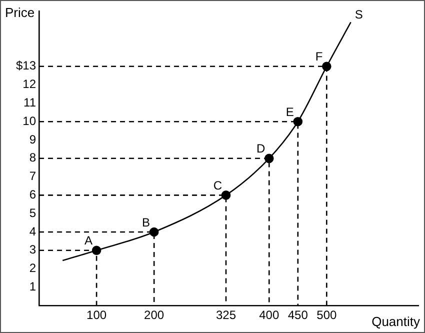 This screenshot has width=425, height=333. Describe the element at coordinates (326, 315) in the screenshot. I see `x-tick-label: 500` at that location.